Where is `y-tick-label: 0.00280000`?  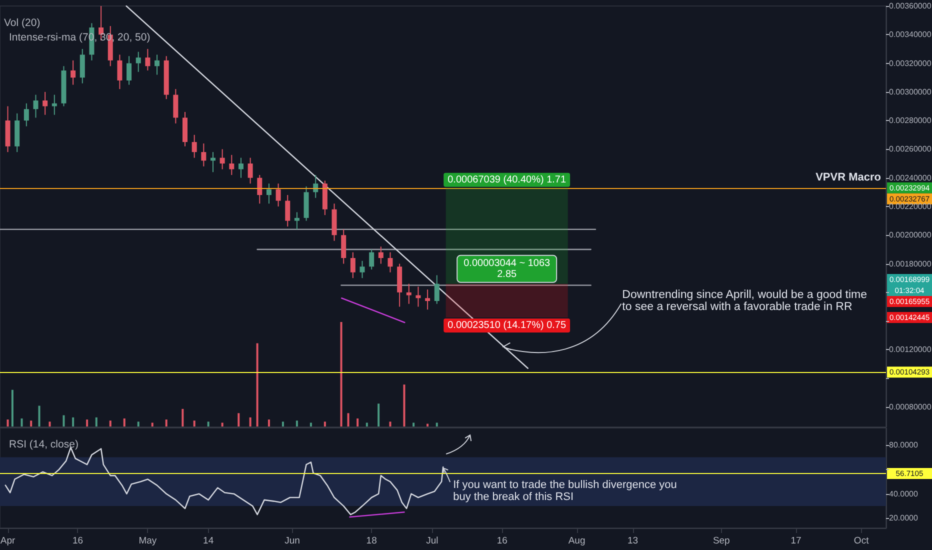
y-tick-label: 0.00280000 is located at coordinates (910, 121).